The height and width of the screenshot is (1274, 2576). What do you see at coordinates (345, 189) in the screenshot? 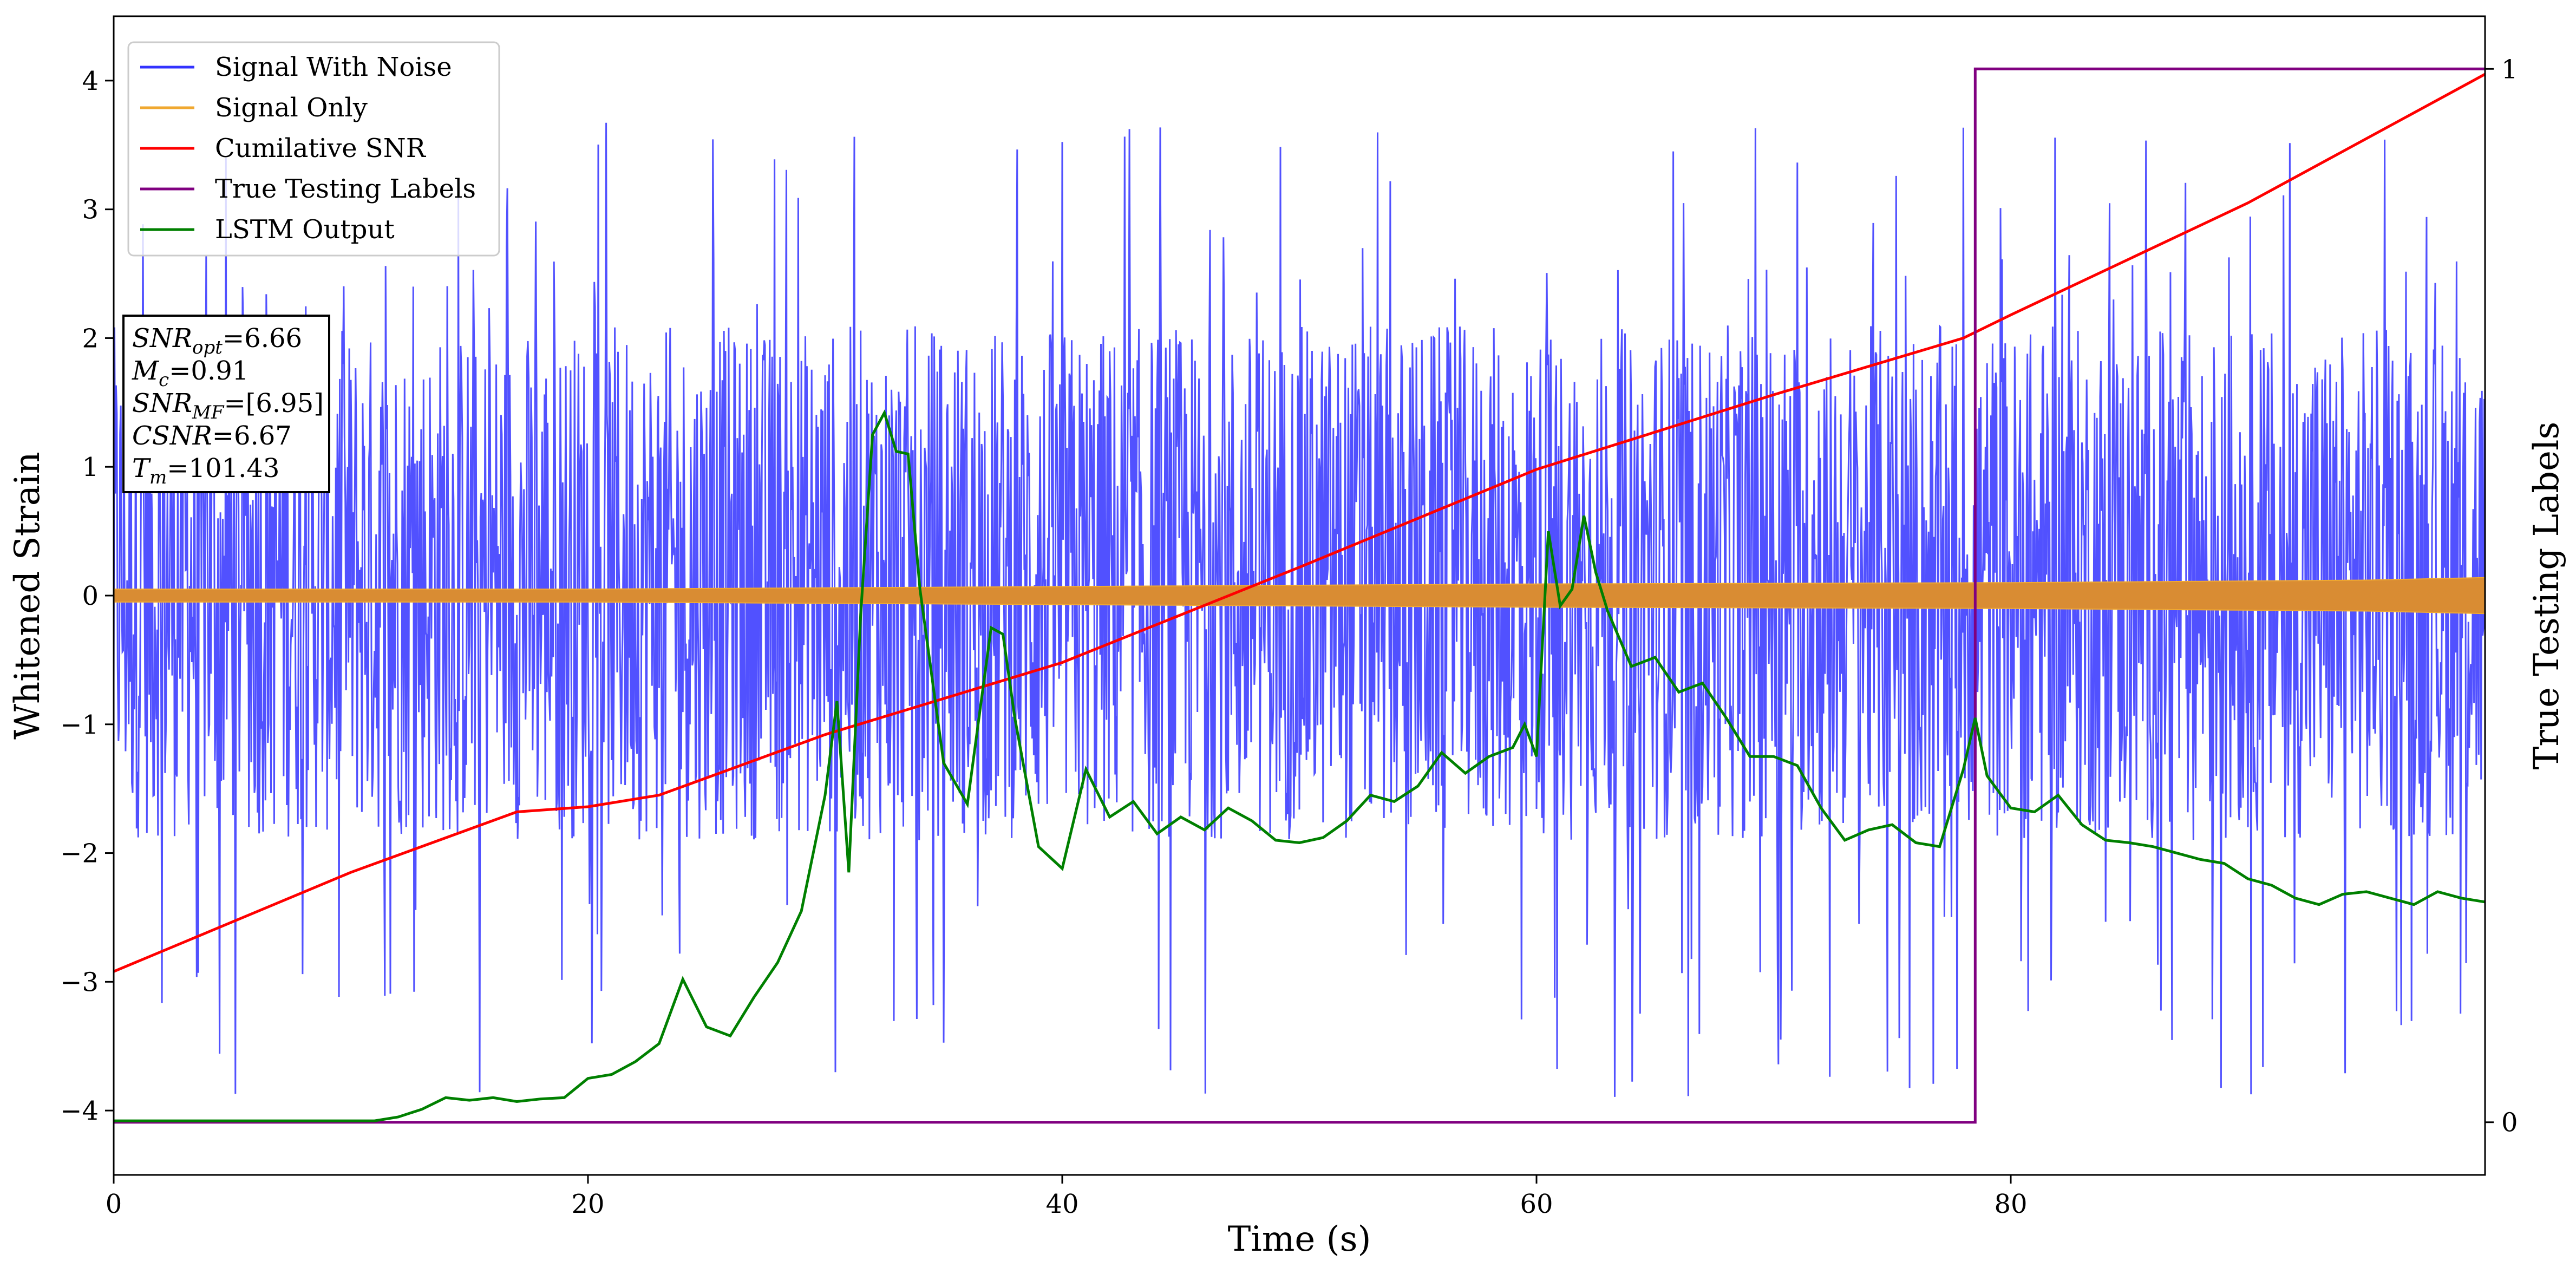
I see `legend-label: True Testing Labels` at bounding box center [345, 189].